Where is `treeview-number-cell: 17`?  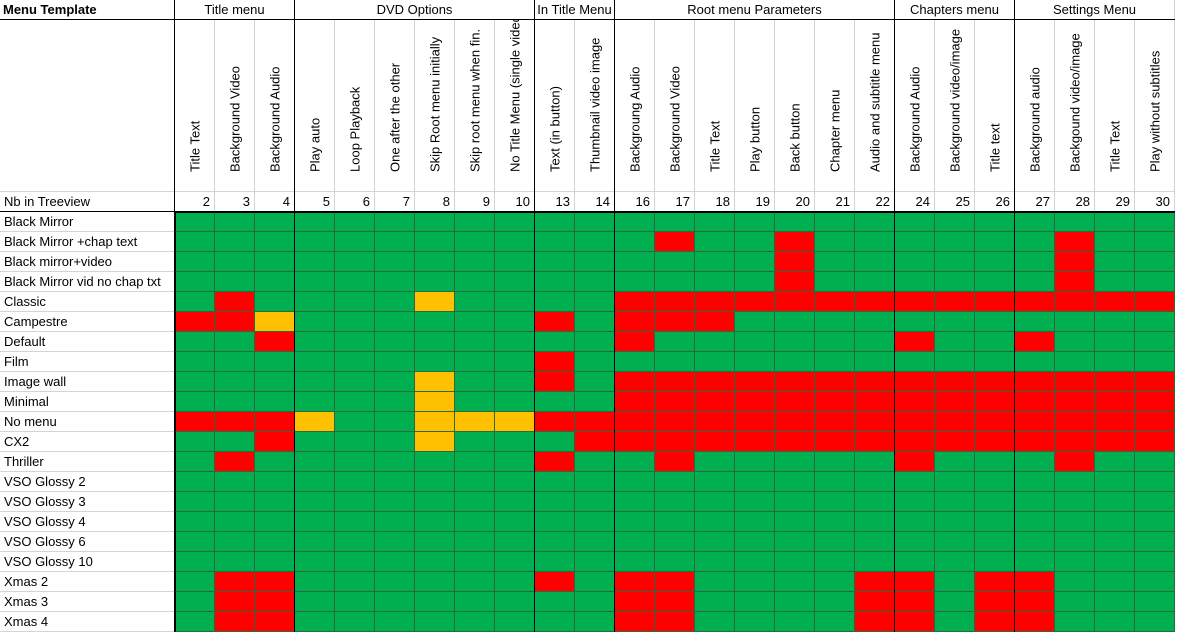 treeview-number-cell: 17 is located at coordinates (675, 202).